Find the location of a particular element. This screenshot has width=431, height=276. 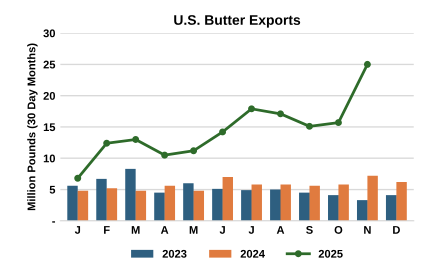

y-tick-label: 10 is located at coordinates (50, 158).